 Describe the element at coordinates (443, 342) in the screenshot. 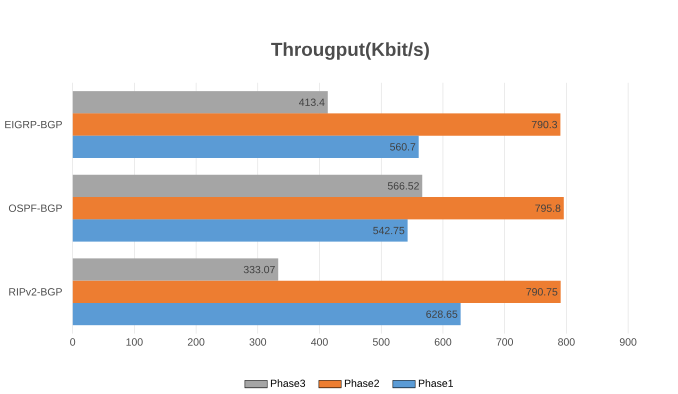

I see `x-tick-label: 600` at that location.